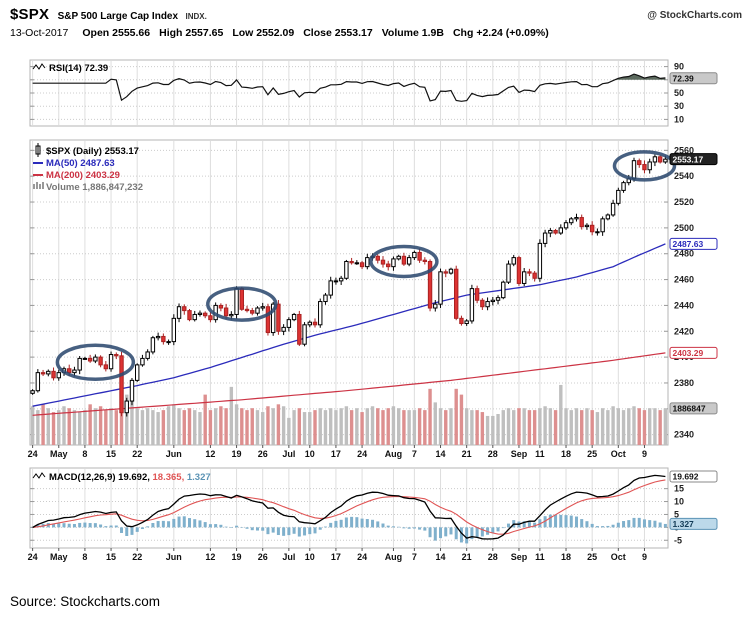  I want to click on x-axis-label: Sep, so click(519, 557).